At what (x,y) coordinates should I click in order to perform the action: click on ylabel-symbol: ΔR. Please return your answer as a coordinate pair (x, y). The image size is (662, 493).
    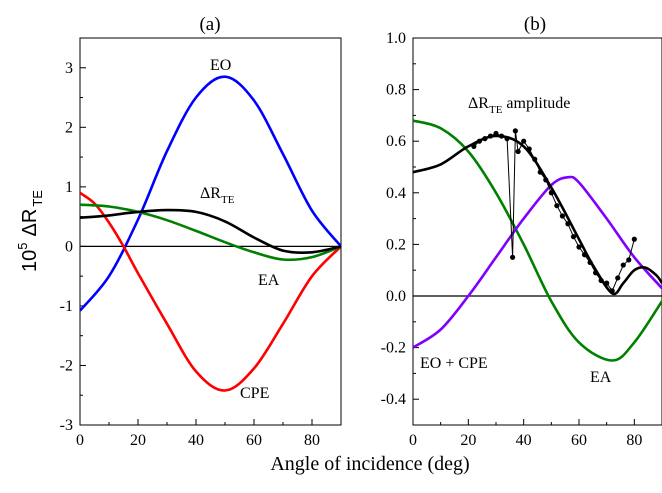
    Looking at the image, I should click on (30, 223).